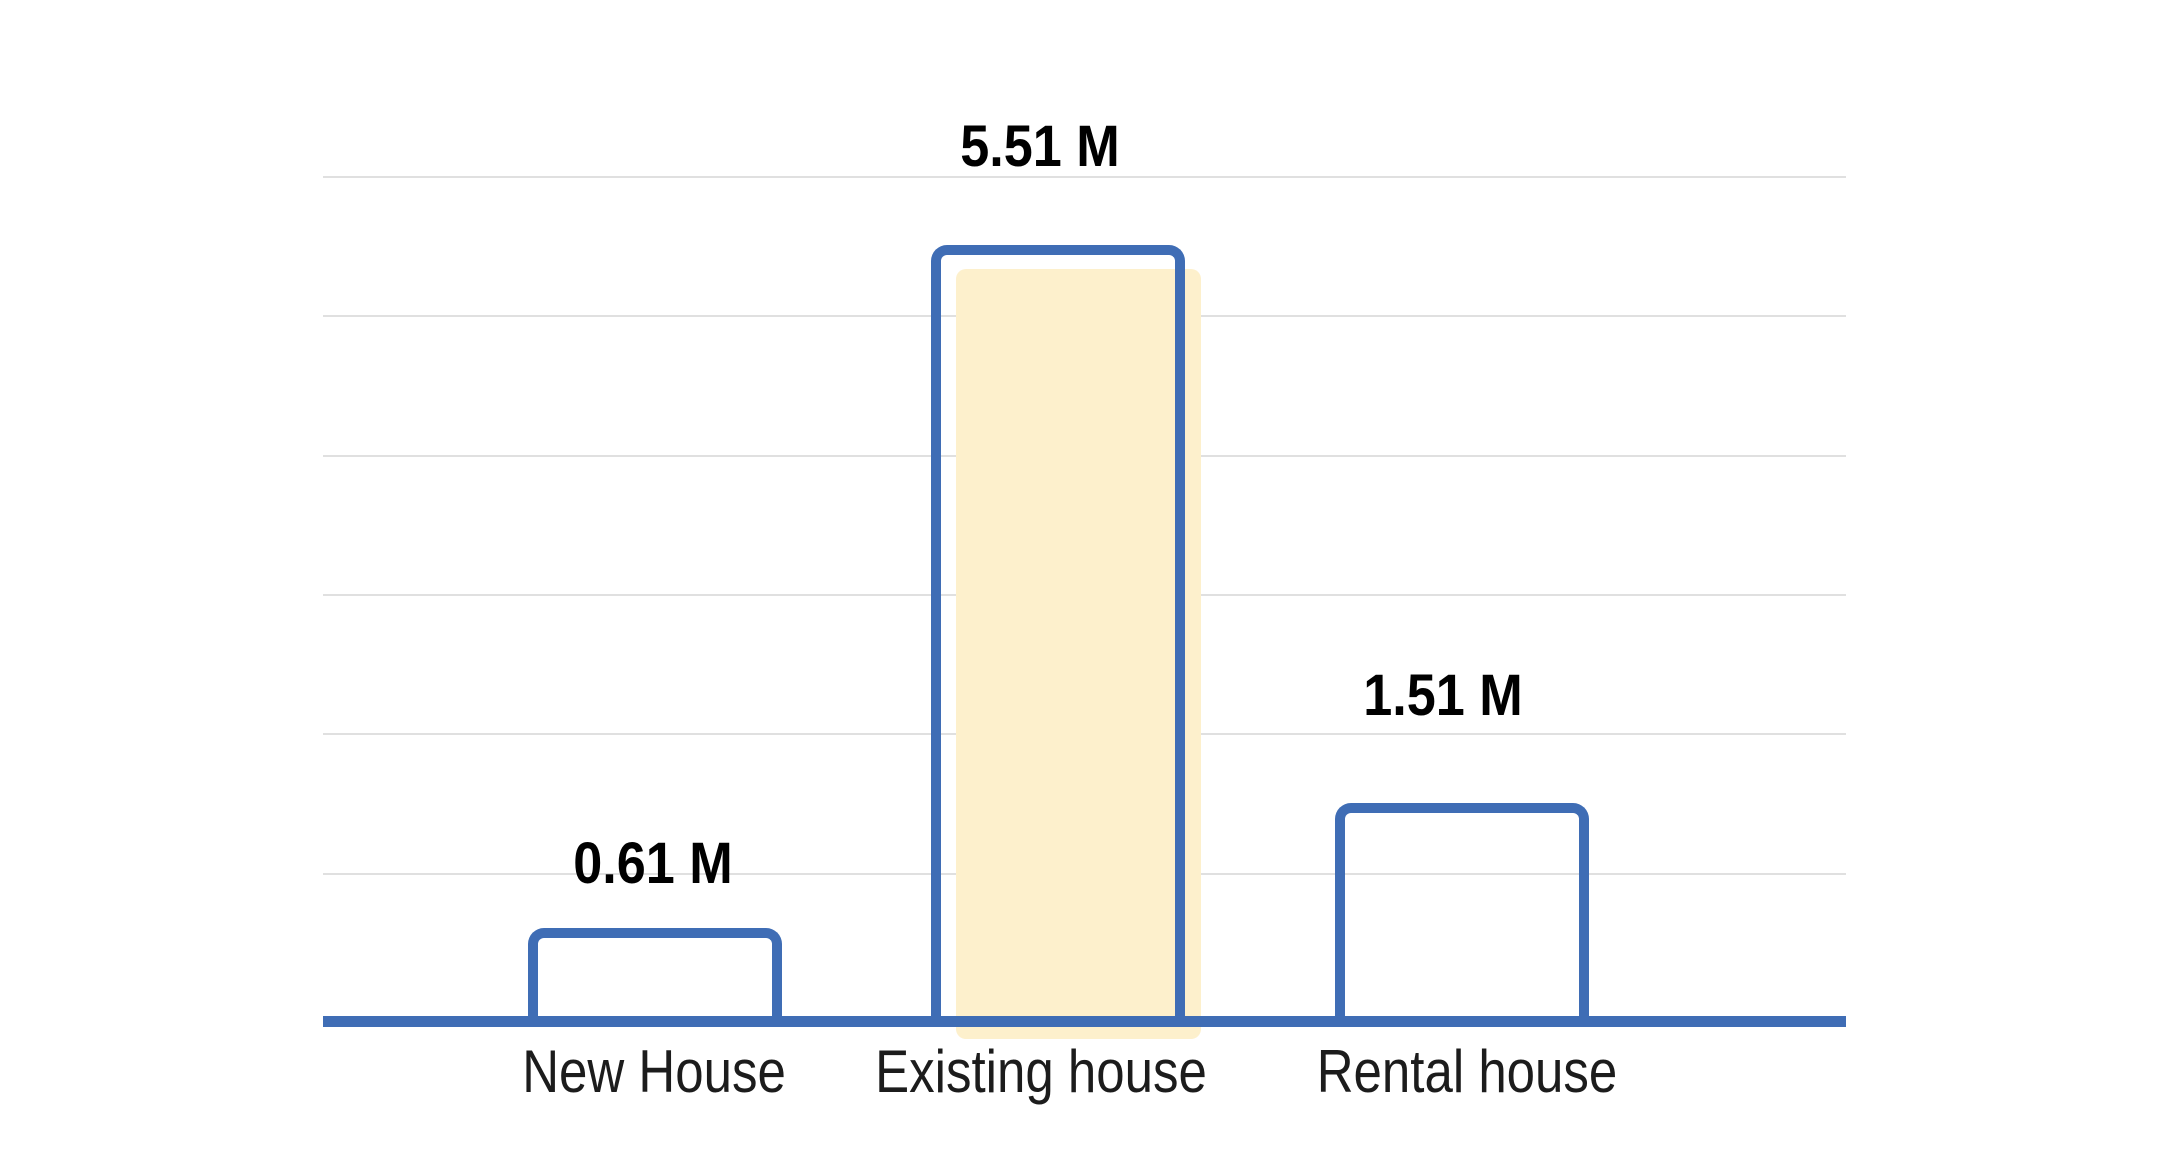 Image resolution: width=2166 pixels, height=1154 pixels. I want to click on value-label-rental-house: 1.51 M, so click(1442, 696).